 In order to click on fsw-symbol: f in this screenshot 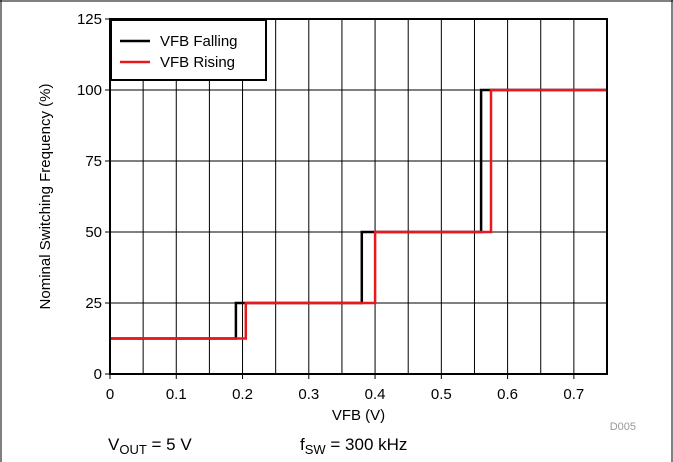, I will do `click(302, 444)`.